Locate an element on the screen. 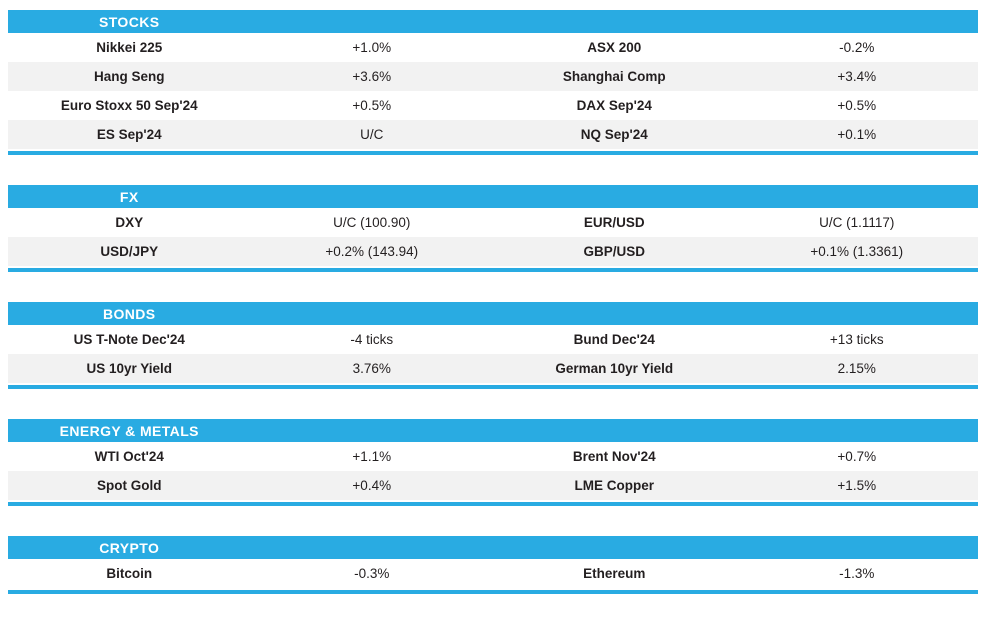 The image size is (991, 621). section-crypto: CRYPTO Bitcoin -0.3% Ethereum -1.3% is located at coordinates (493, 565).